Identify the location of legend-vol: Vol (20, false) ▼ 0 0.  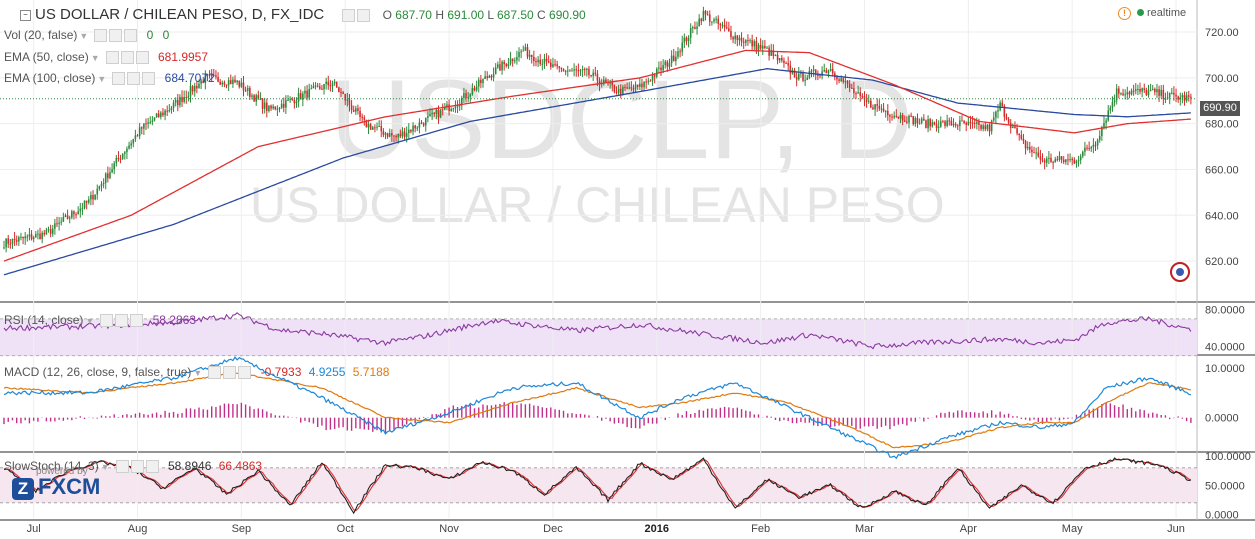
(86, 35).